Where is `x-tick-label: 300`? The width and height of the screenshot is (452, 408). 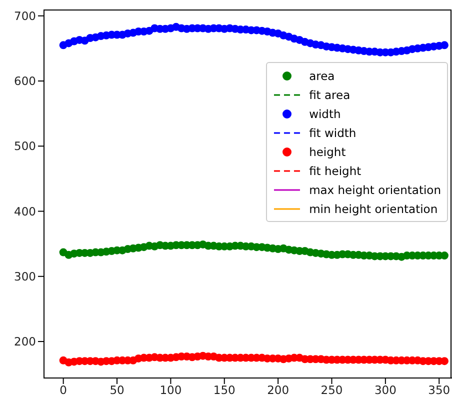 x-tick-label: 300 is located at coordinates (385, 390).